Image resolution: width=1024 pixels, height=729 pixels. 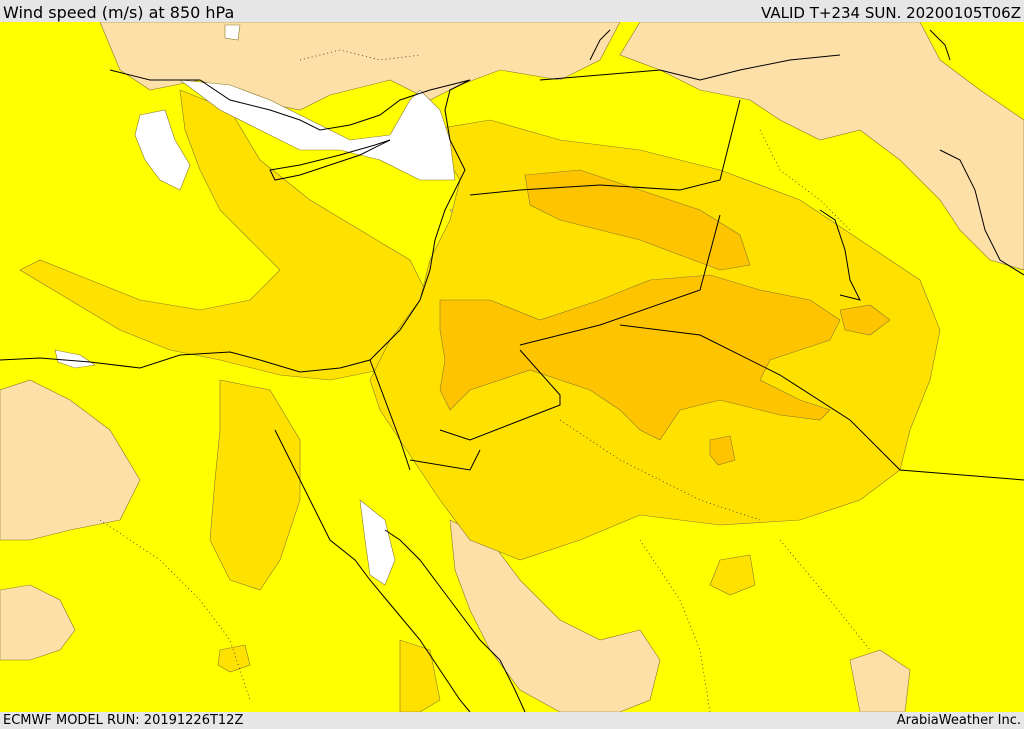 What do you see at coordinates (880, 680) in the screenshot?
I see `tan-zone-southeast` at bounding box center [880, 680].